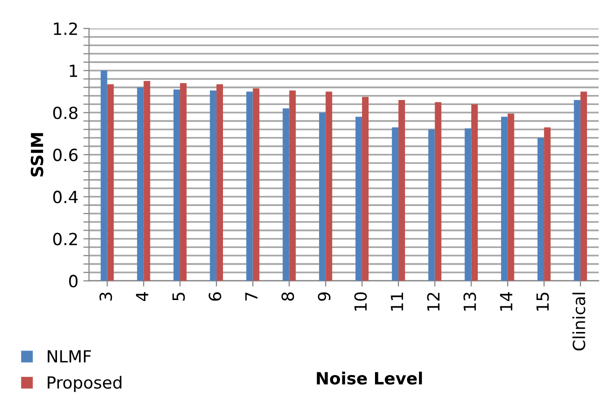 This screenshot has width=614, height=407. What do you see at coordinates (178, 296) in the screenshot?
I see `x-tick-label: 5` at bounding box center [178, 296].